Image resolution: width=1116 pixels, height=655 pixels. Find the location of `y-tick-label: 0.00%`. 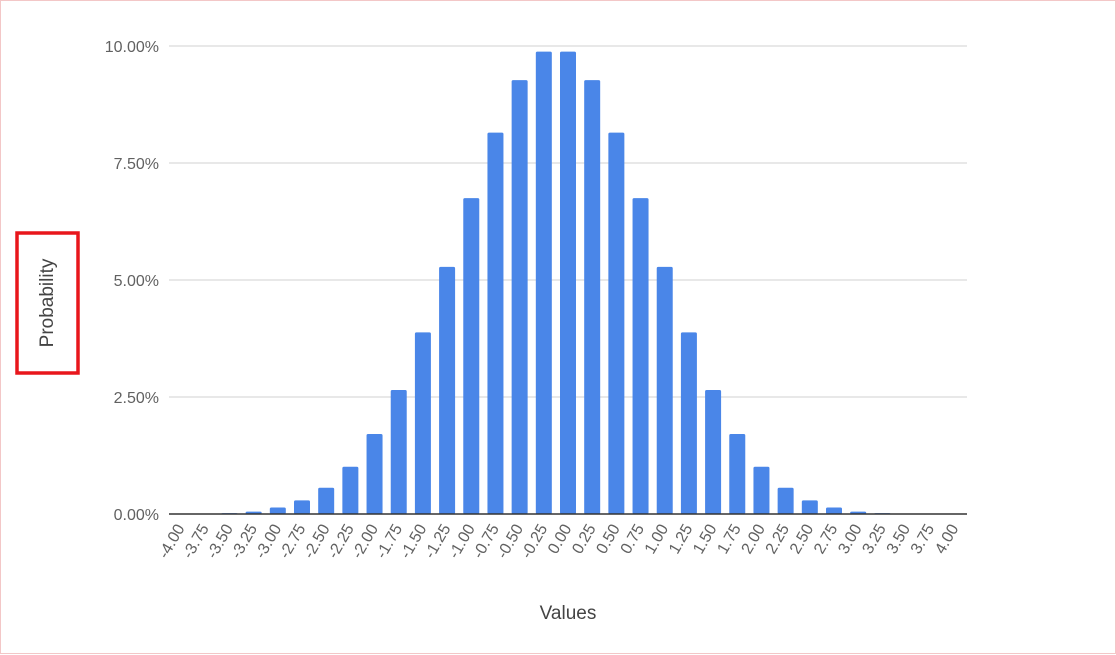

y-tick-label: 0.00% is located at coordinates (136, 515).